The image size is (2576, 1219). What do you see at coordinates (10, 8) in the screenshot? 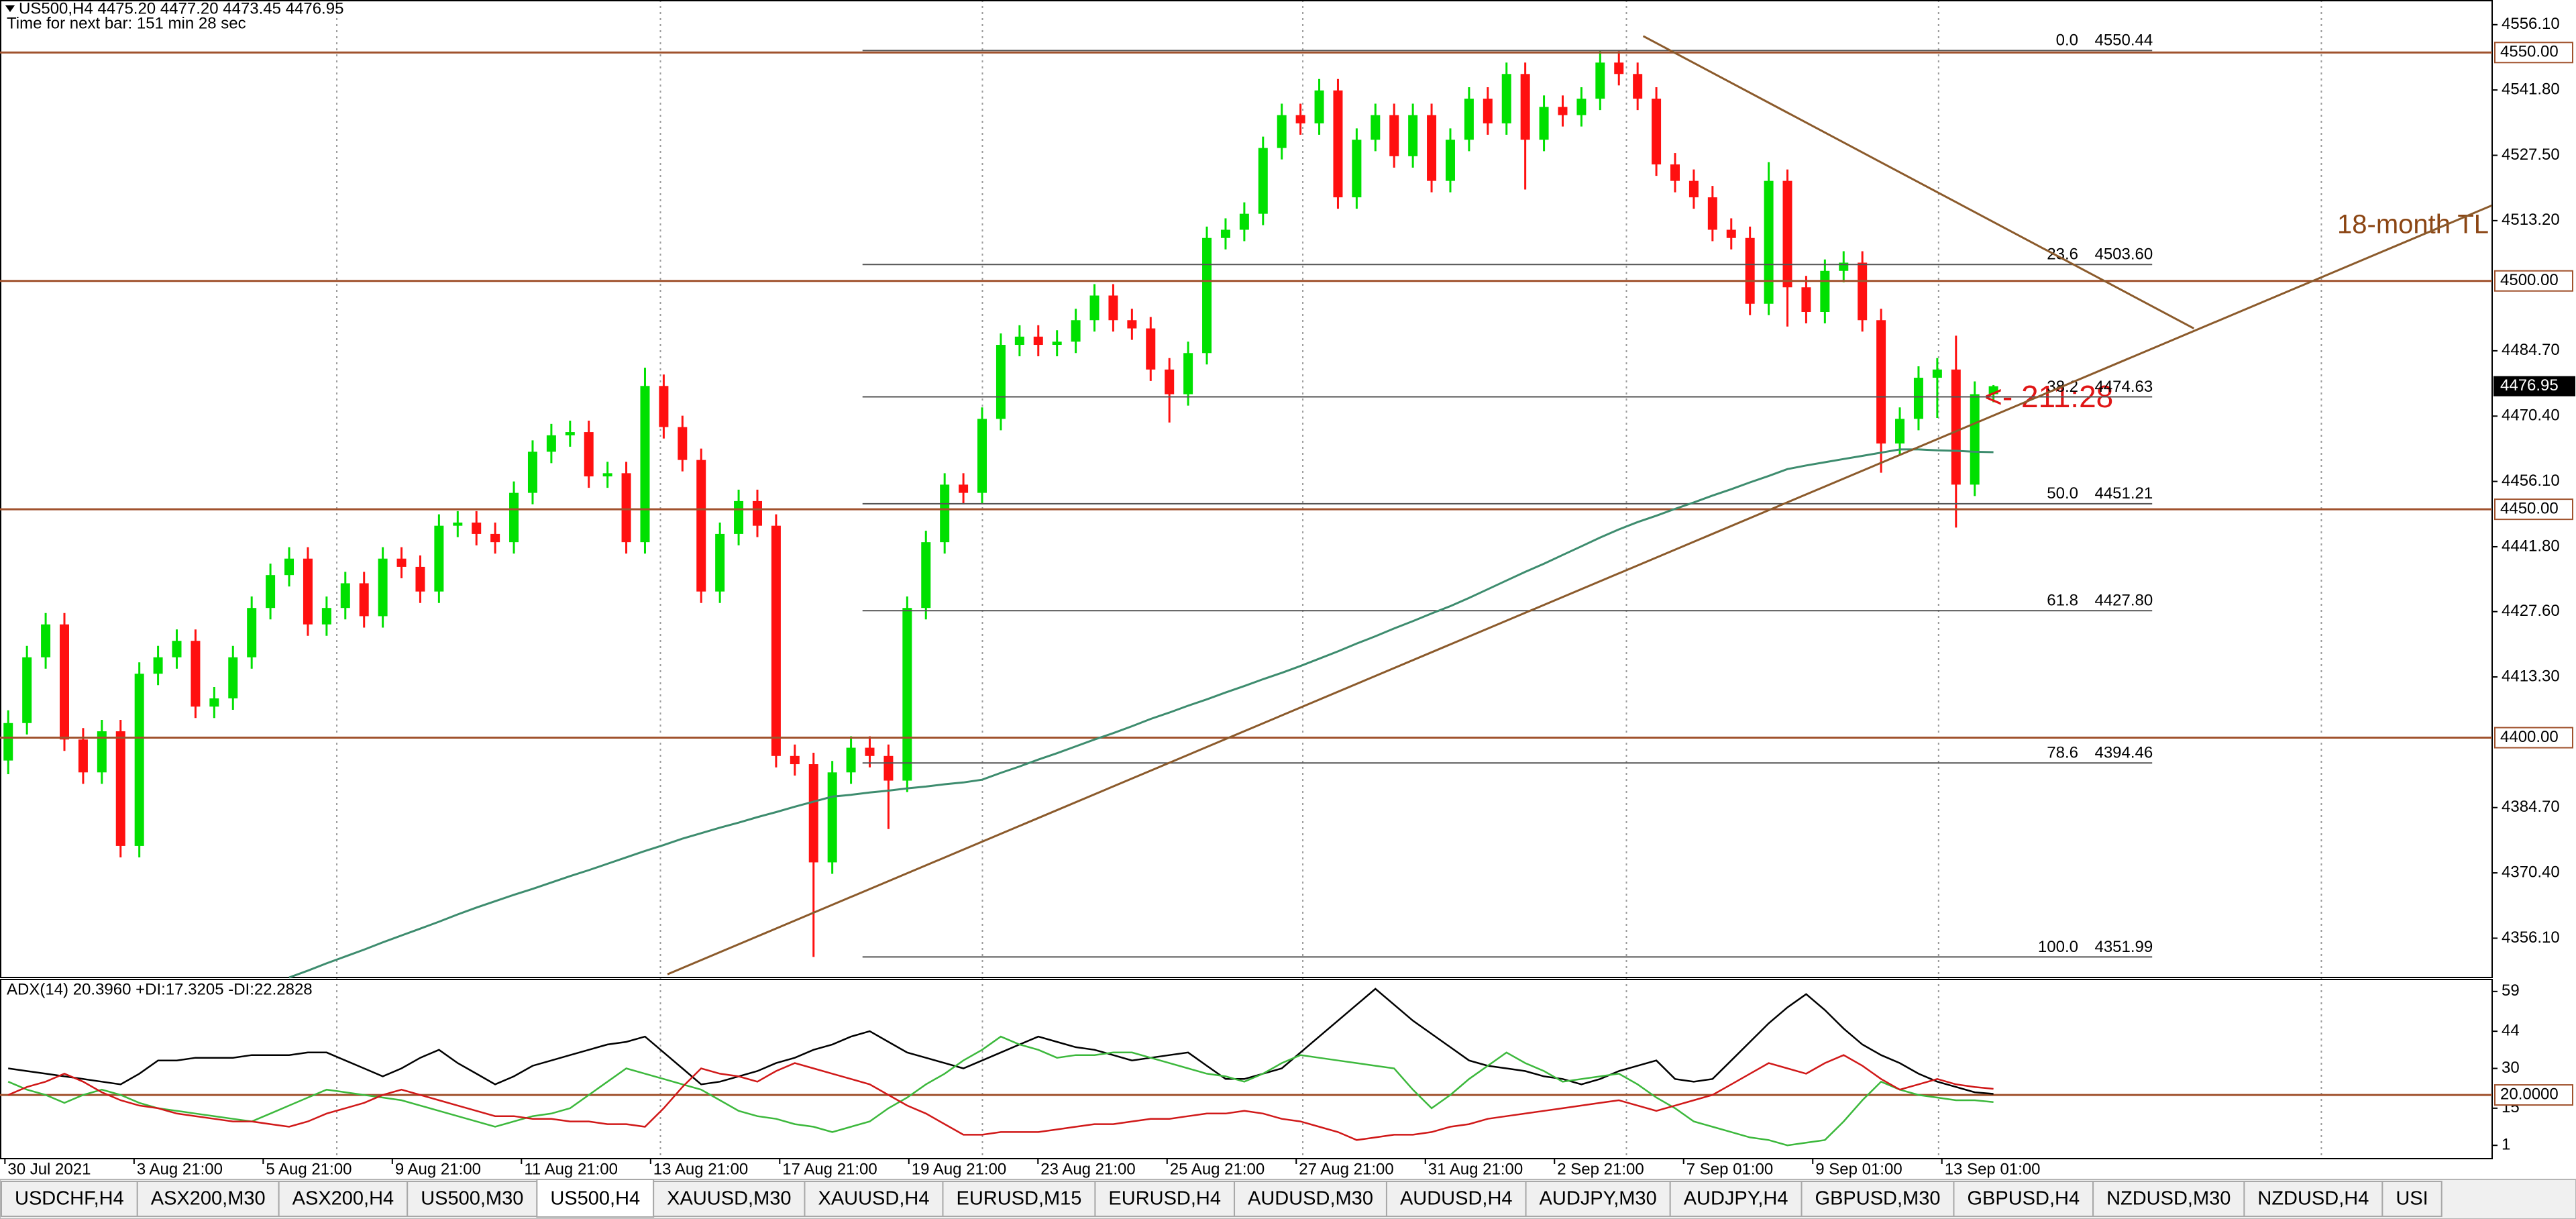
I see `header-icon` at bounding box center [10, 8].